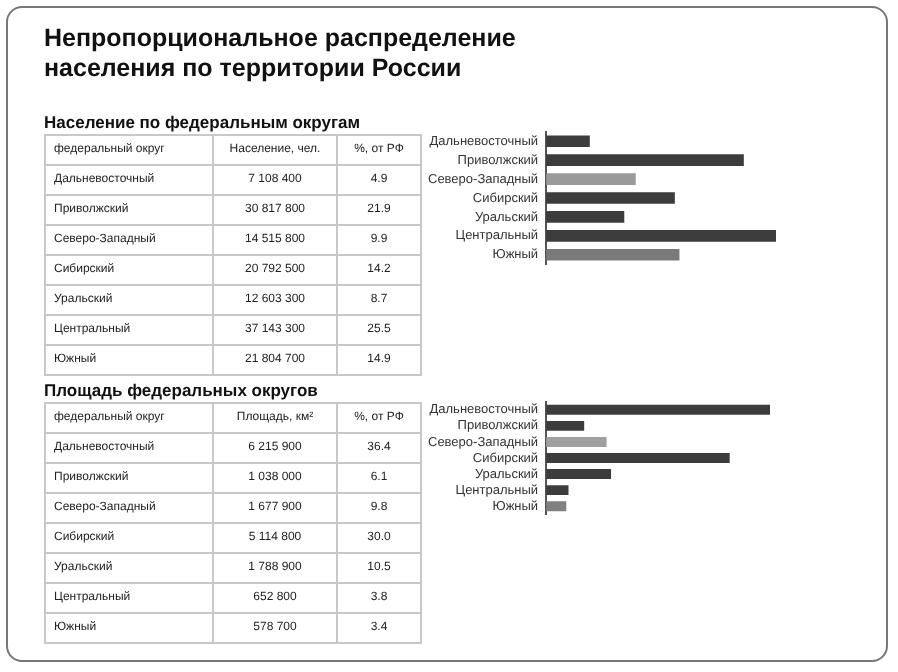 The width and height of the screenshot is (898, 672). What do you see at coordinates (203, 123) in the screenshot?
I see `text: Население по федеральным округам` at bounding box center [203, 123].